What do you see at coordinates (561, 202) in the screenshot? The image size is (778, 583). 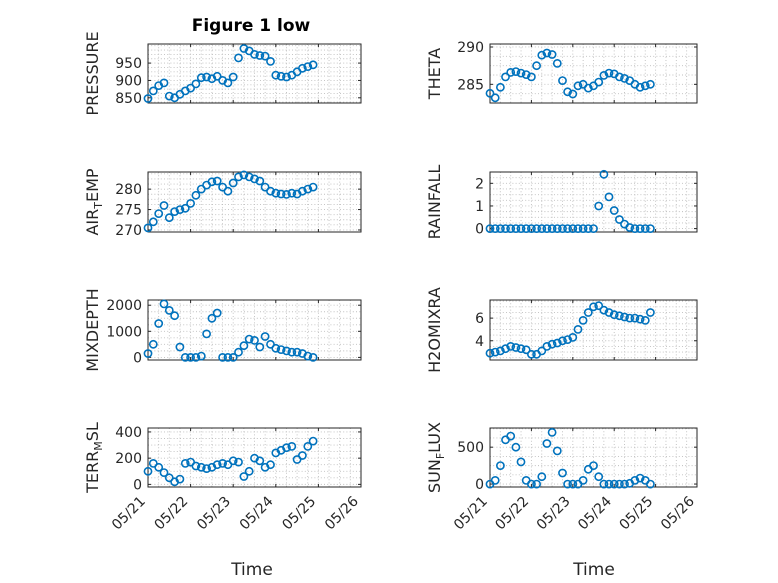 I see `panel-rainfall: 0 1 2 RAINFALL` at bounding box center [561, 202].